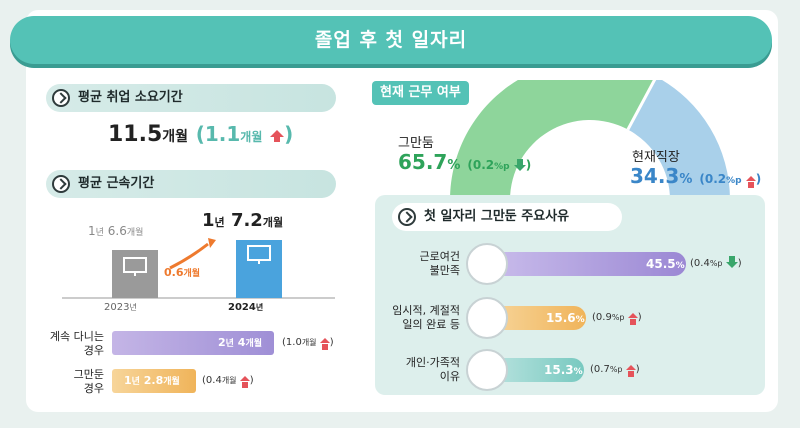 The image size is (800, 428). I want to click on tenure-bar-2024, so click(259, 269).